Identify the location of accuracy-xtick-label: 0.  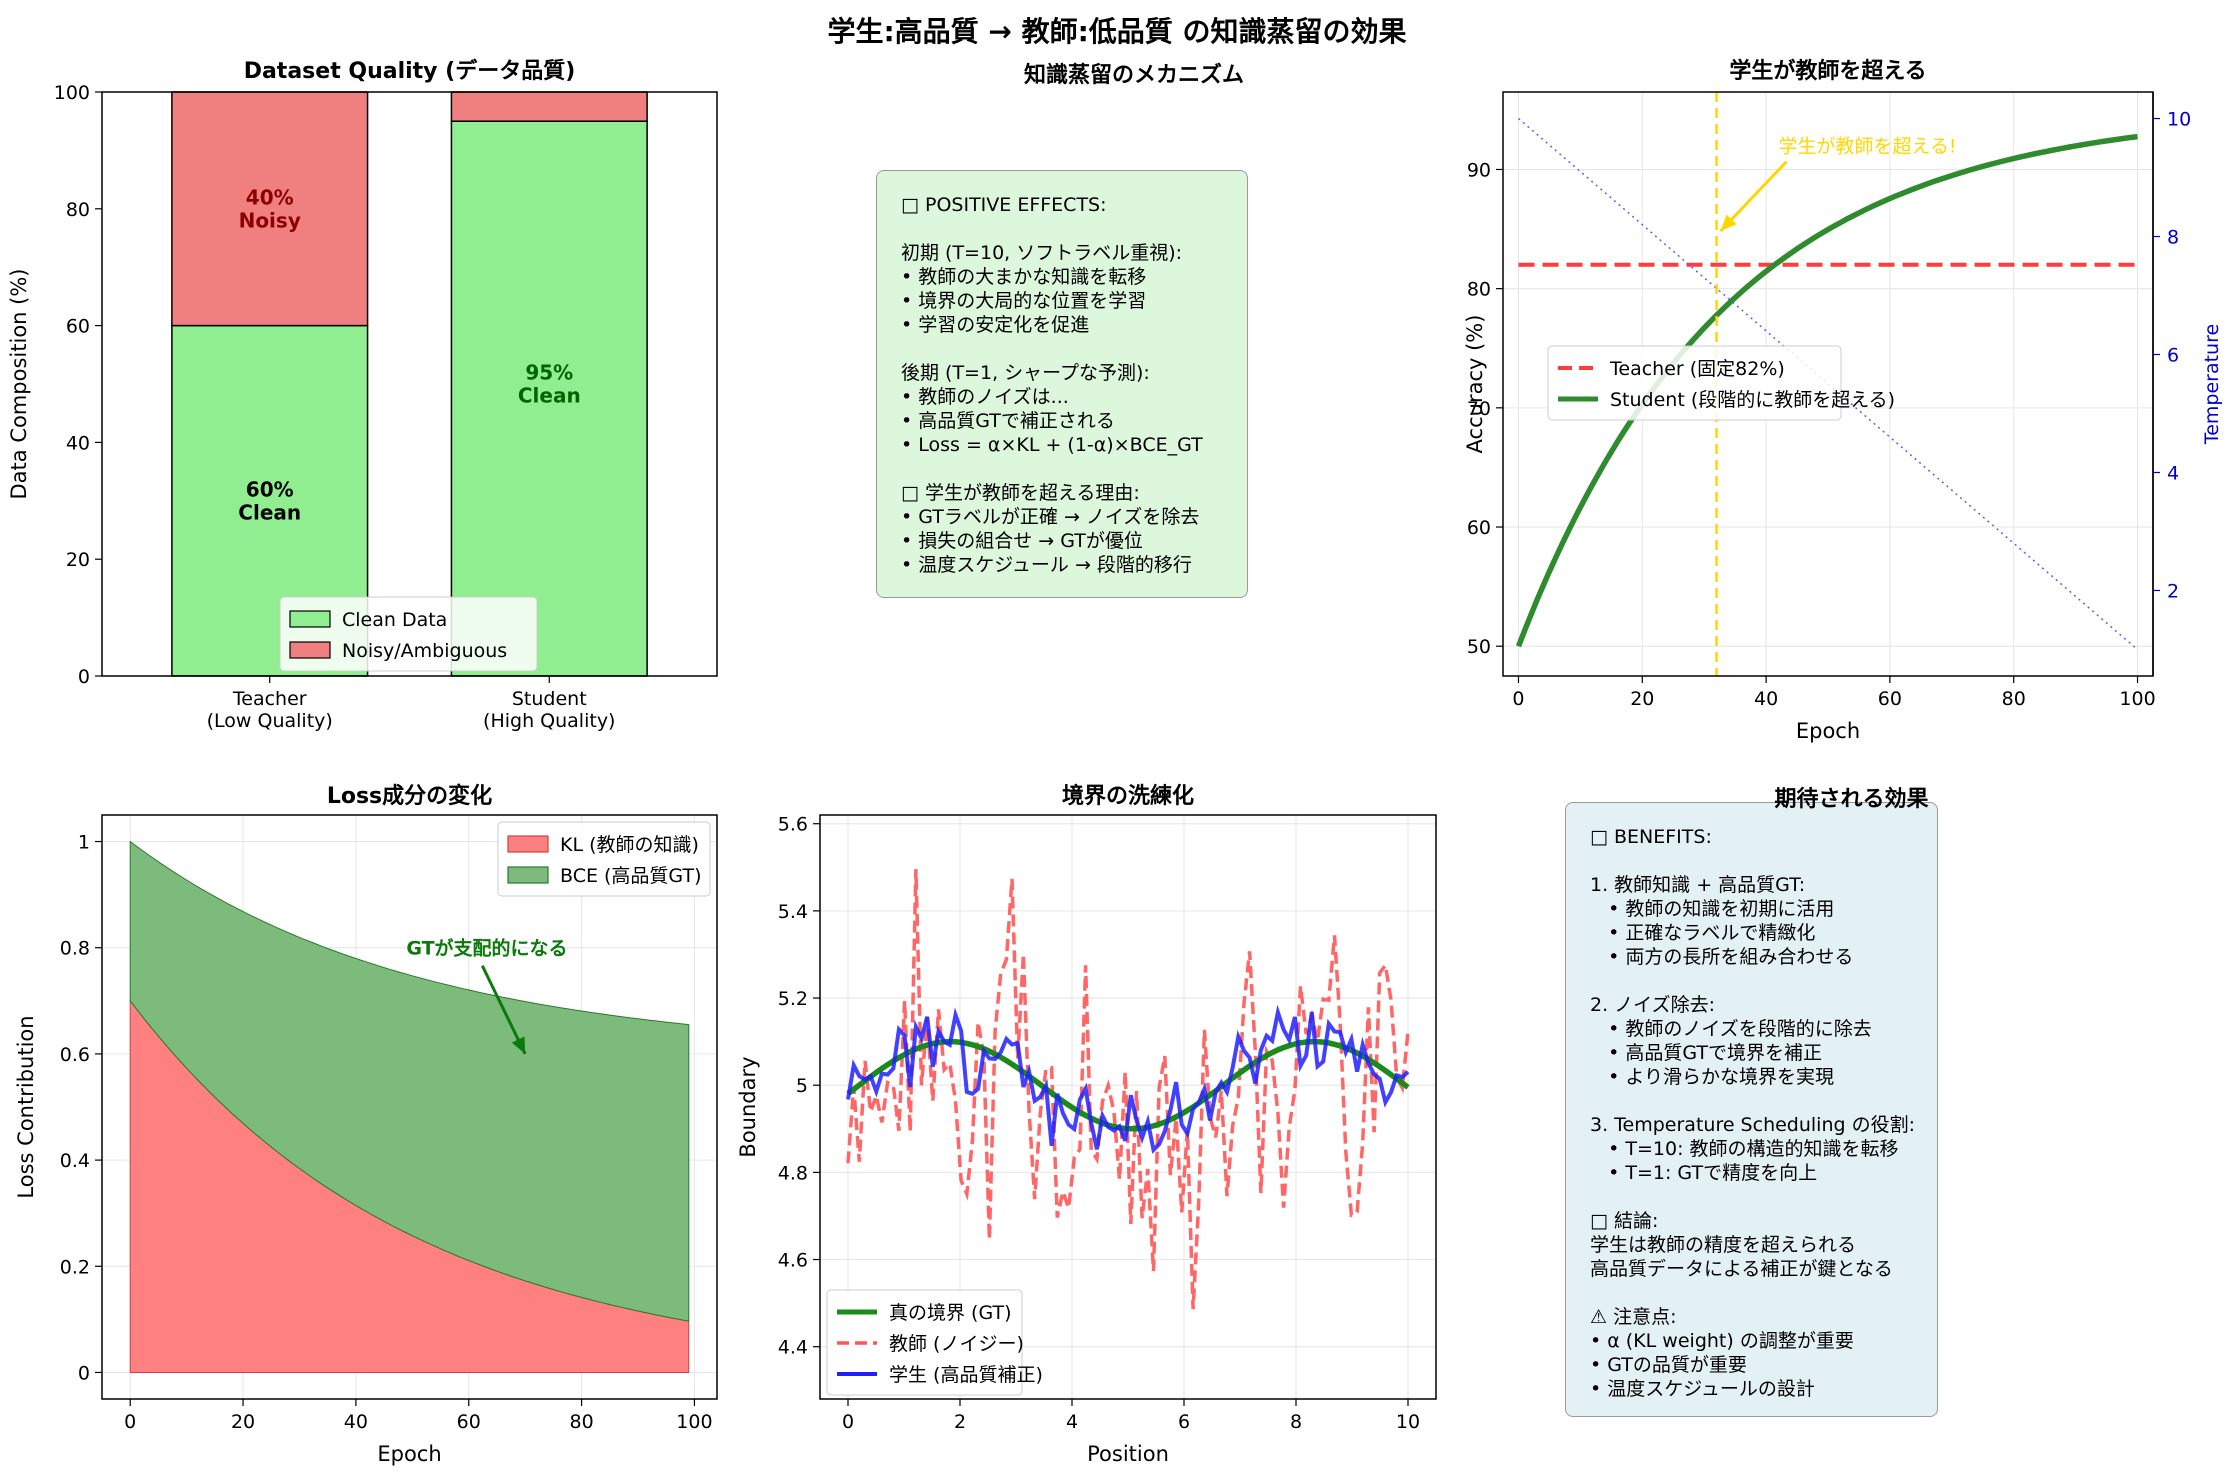
(1518, 699).